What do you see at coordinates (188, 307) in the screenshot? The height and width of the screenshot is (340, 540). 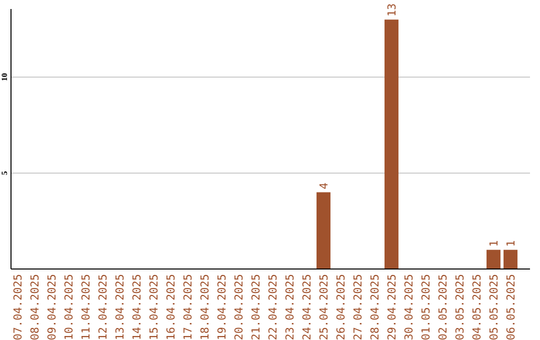 I see `x-tick-label: 17.04.2025` at bounding box center [188, 307].